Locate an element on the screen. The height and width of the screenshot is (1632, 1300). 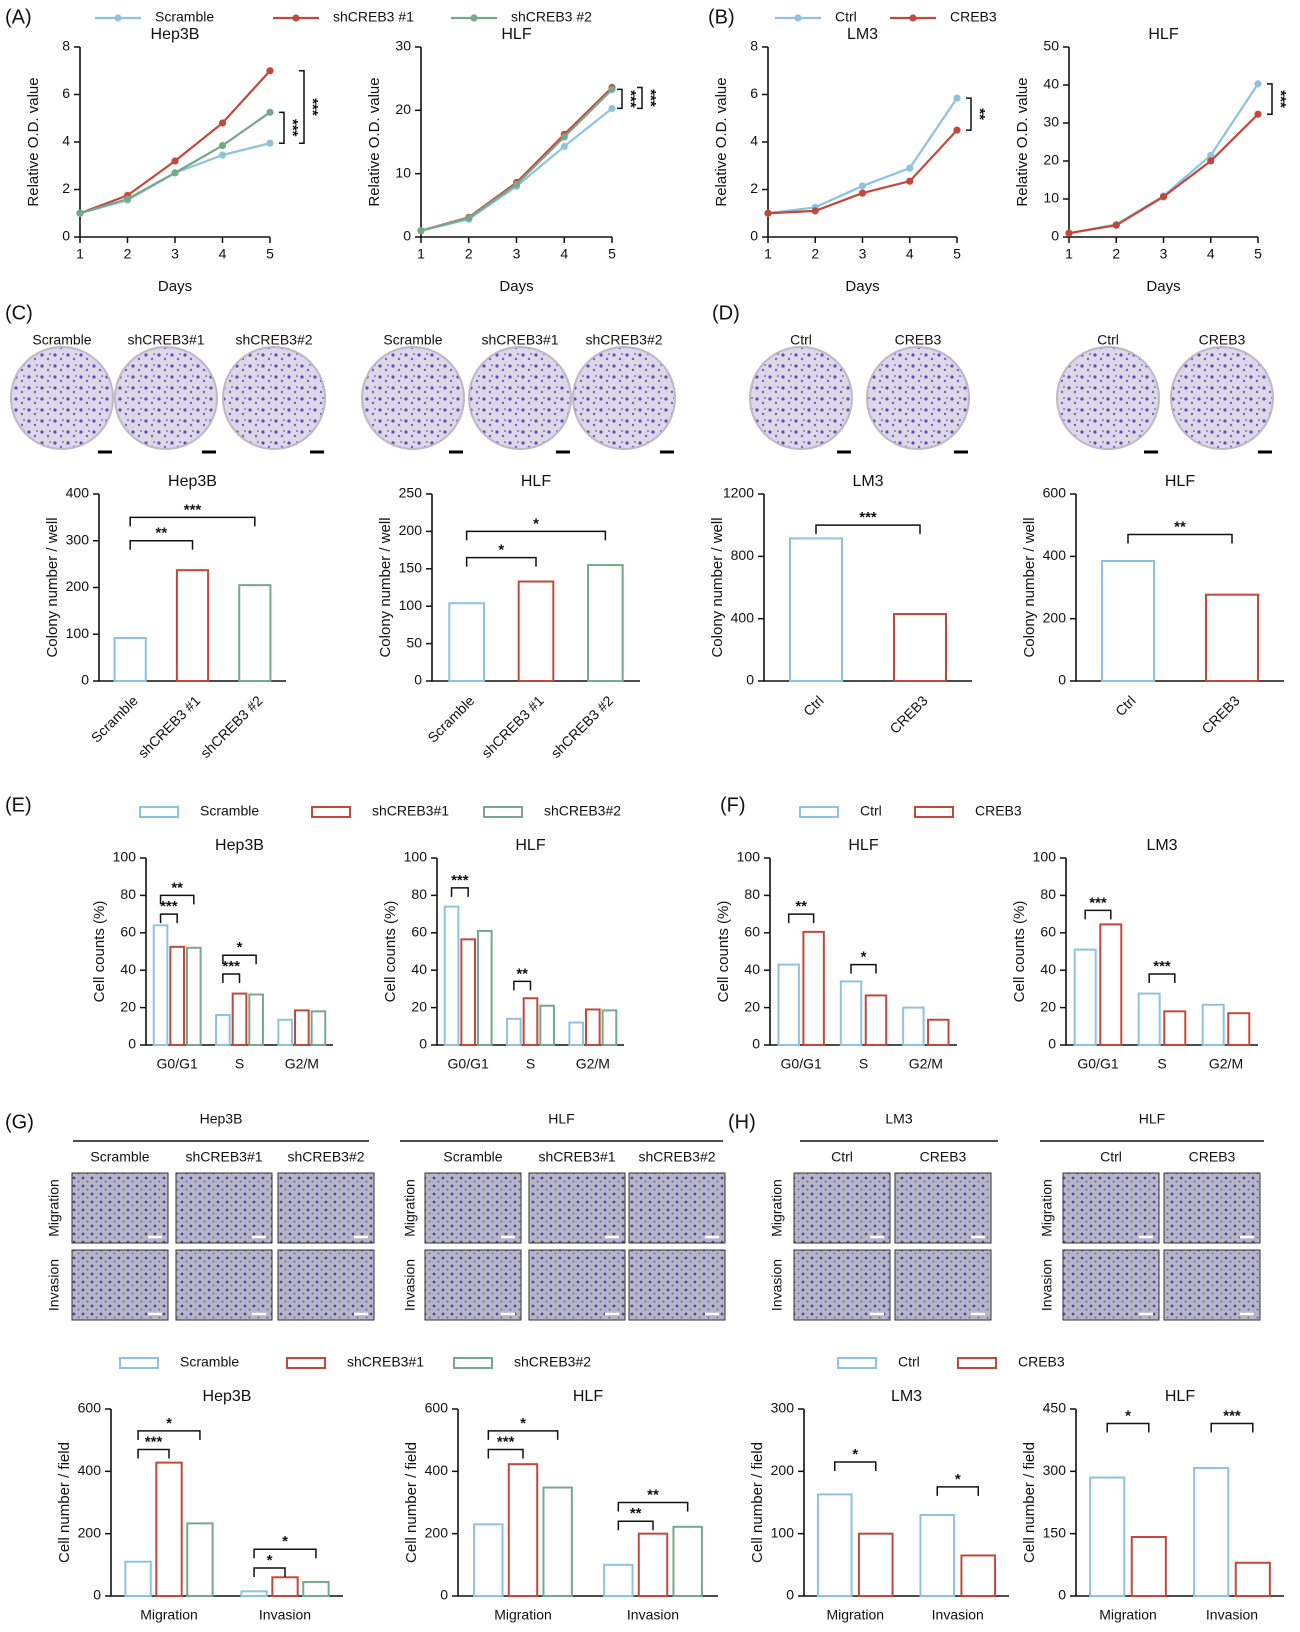
y-tick-label: 80 is located at coordinates (419, 894).